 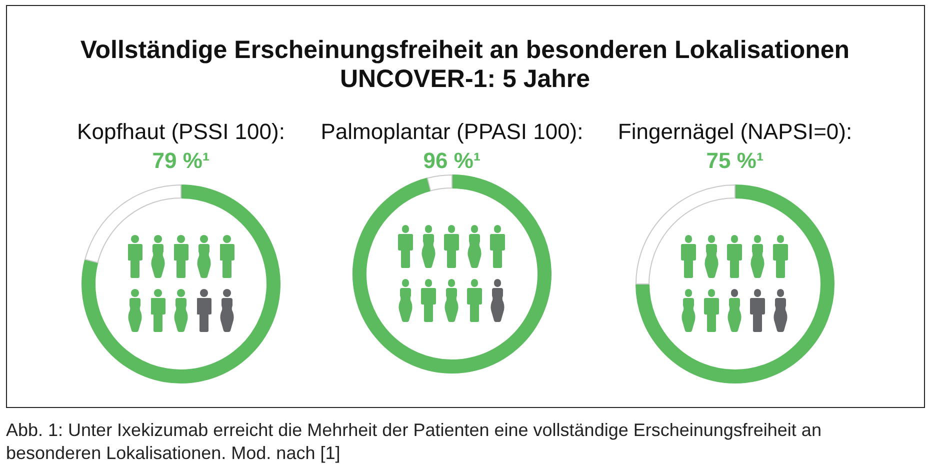 What do you see at coordinates (181, 131) in the screenshot?
I see `chart-title: Kopfhaut (PSSI 100):` at bounding box center [181, 131].